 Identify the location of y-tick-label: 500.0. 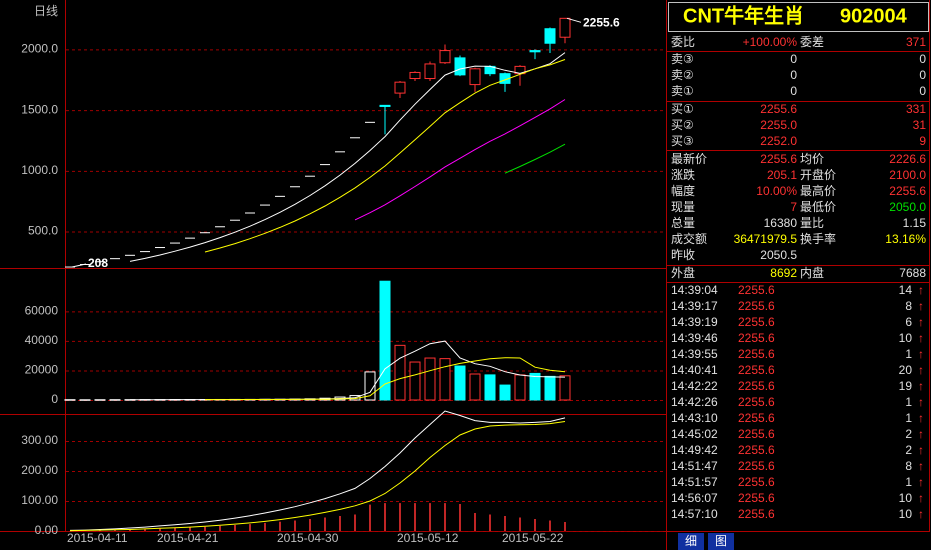
(43, 231).